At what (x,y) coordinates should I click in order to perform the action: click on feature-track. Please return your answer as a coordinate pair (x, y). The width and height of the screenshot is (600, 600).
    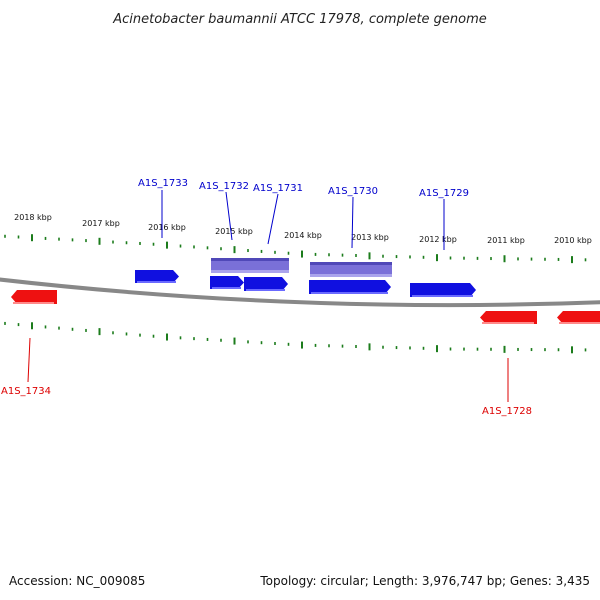
    Looking at the image, I should click on (301, 267).